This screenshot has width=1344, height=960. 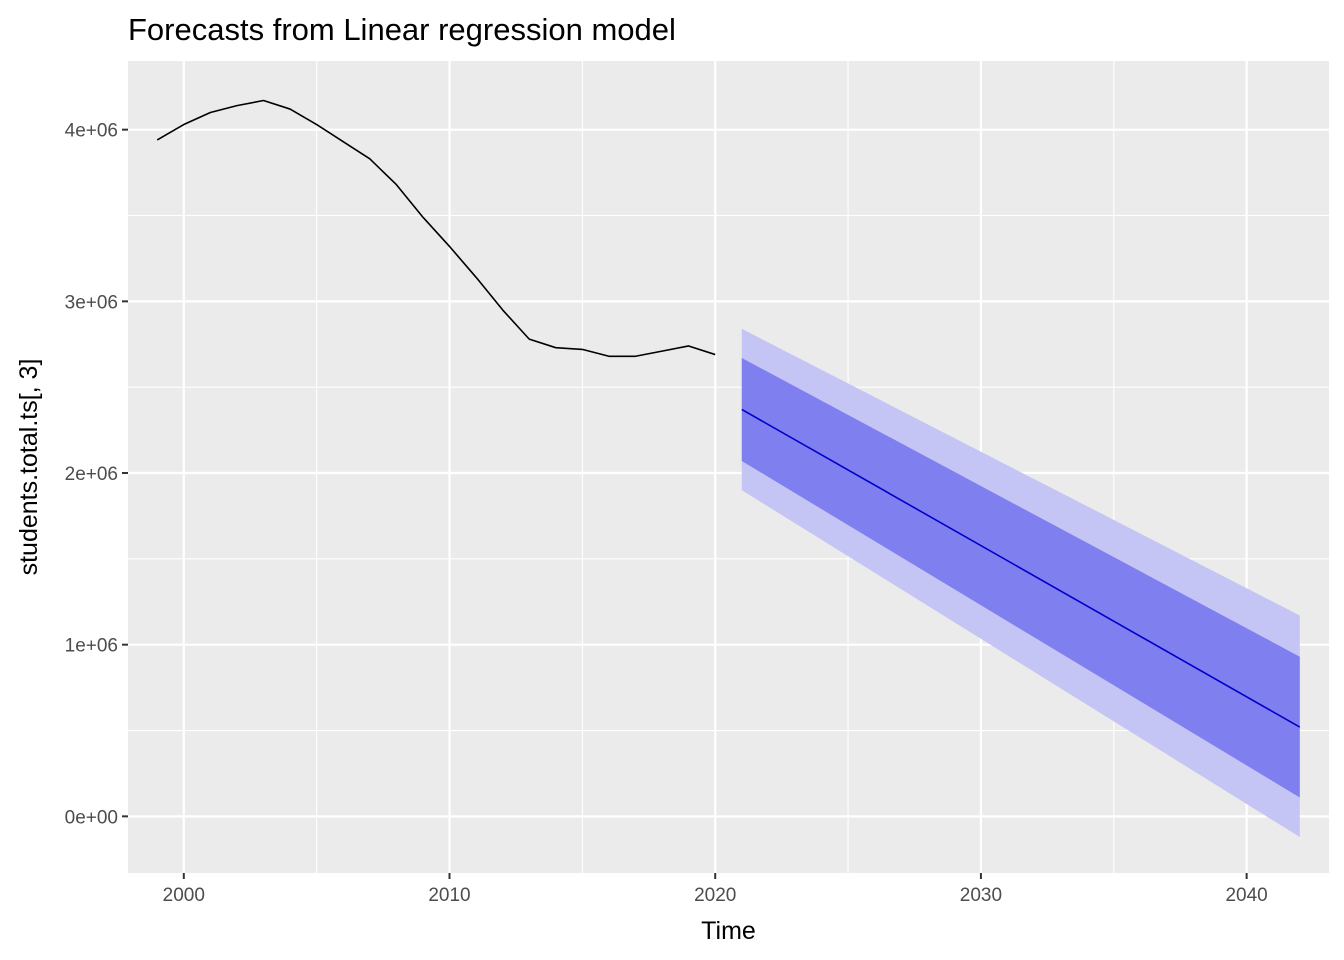 I want to click on x-tick-label: 2030, so click(x=981, y=895).